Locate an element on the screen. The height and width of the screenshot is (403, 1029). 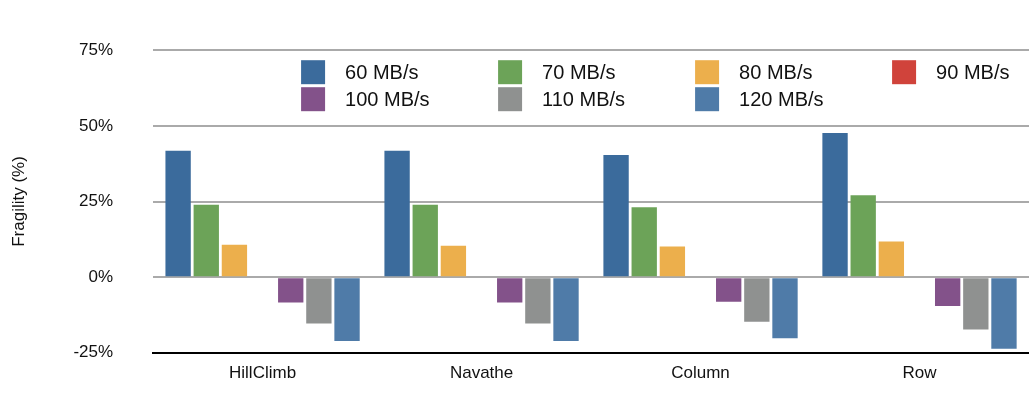
y-tick-label: -25% is located at coordinates (93, 352).